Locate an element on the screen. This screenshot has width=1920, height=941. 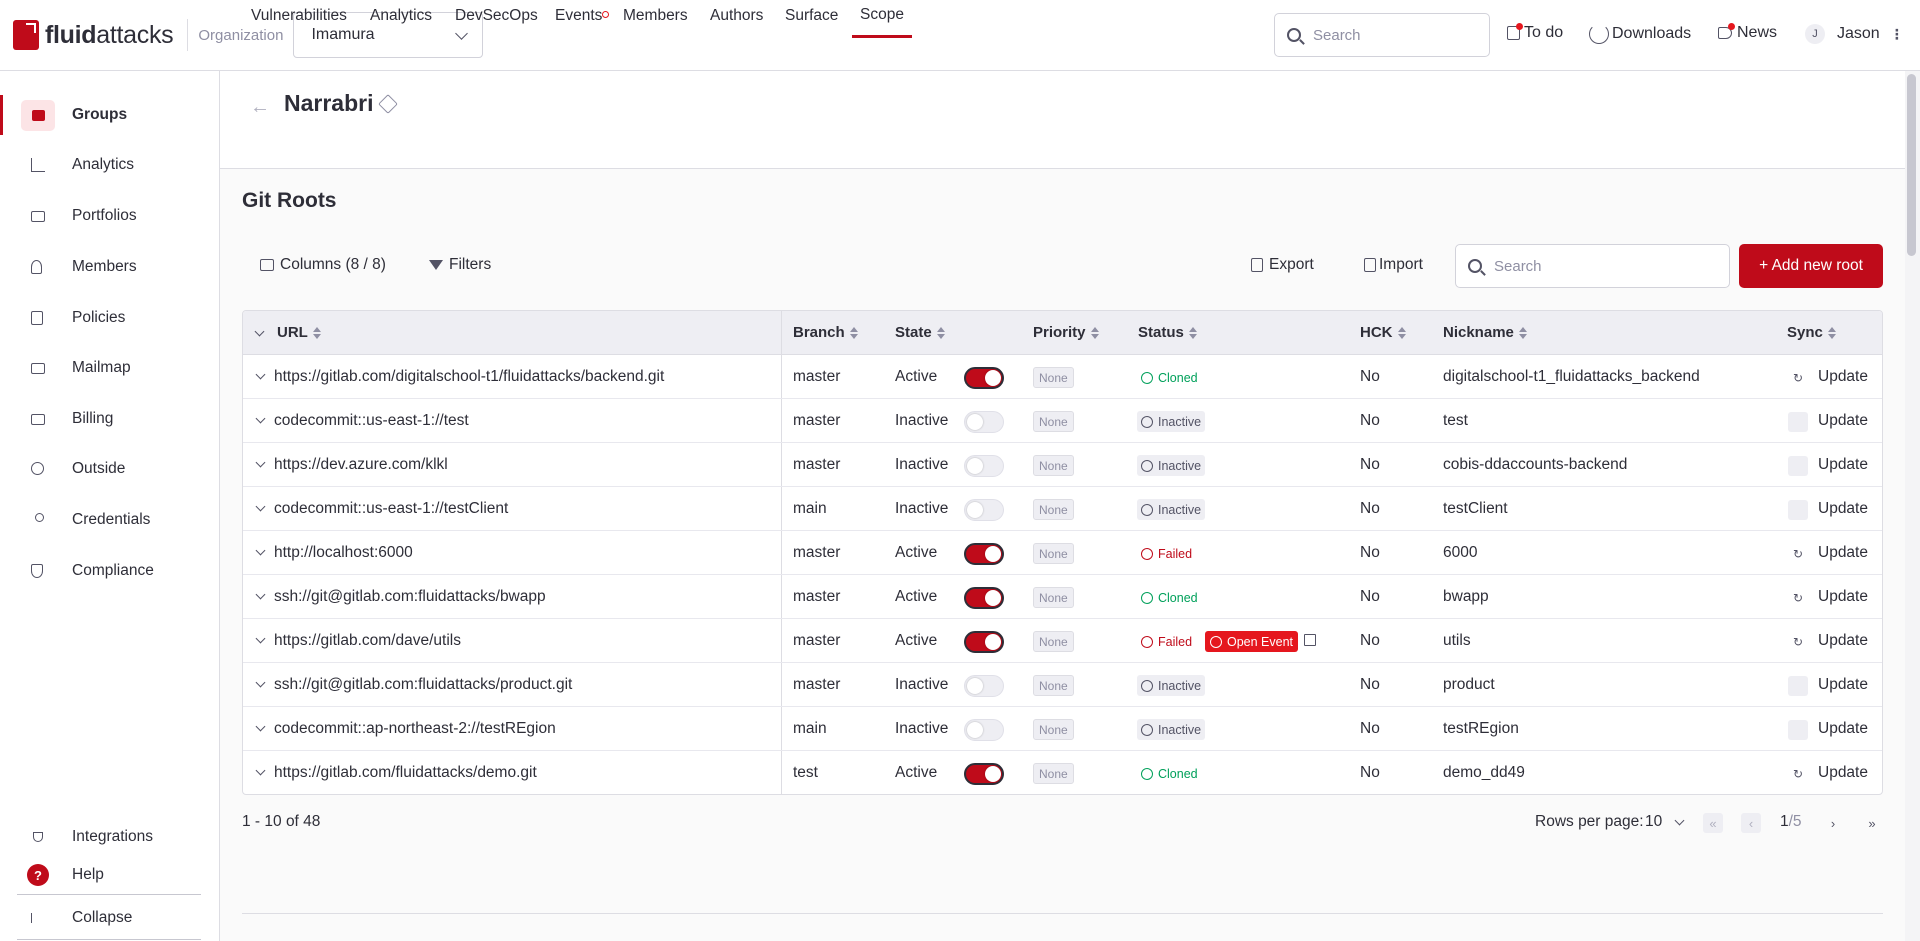
sidebar-item-billing: Billing is located at coordinates (109, 419).